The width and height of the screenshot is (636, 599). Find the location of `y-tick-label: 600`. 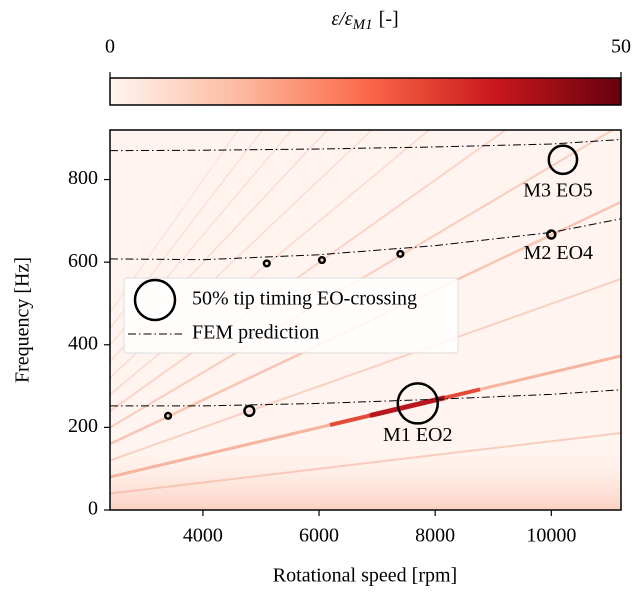

y-tick-label: 600 is located at coordinates (83, 261).